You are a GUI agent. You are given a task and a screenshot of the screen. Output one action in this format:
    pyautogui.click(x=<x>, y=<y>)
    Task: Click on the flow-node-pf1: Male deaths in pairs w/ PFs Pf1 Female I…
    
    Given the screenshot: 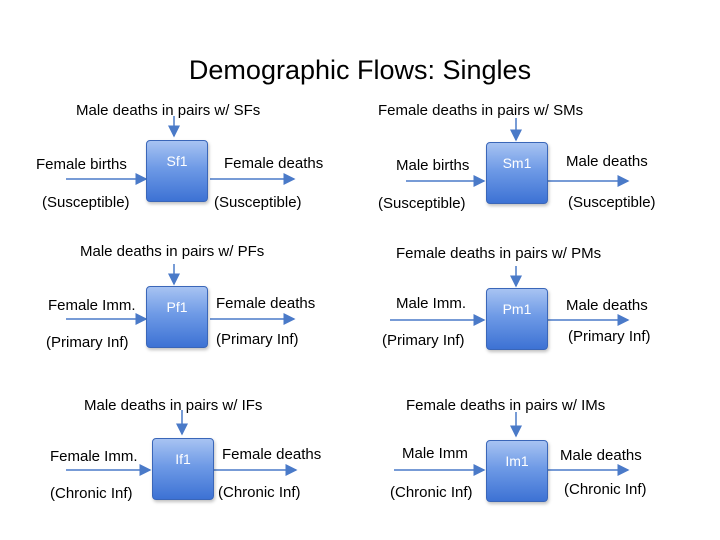 What is the action you would take?
    pyautogui.click(x=180, y=315)
    